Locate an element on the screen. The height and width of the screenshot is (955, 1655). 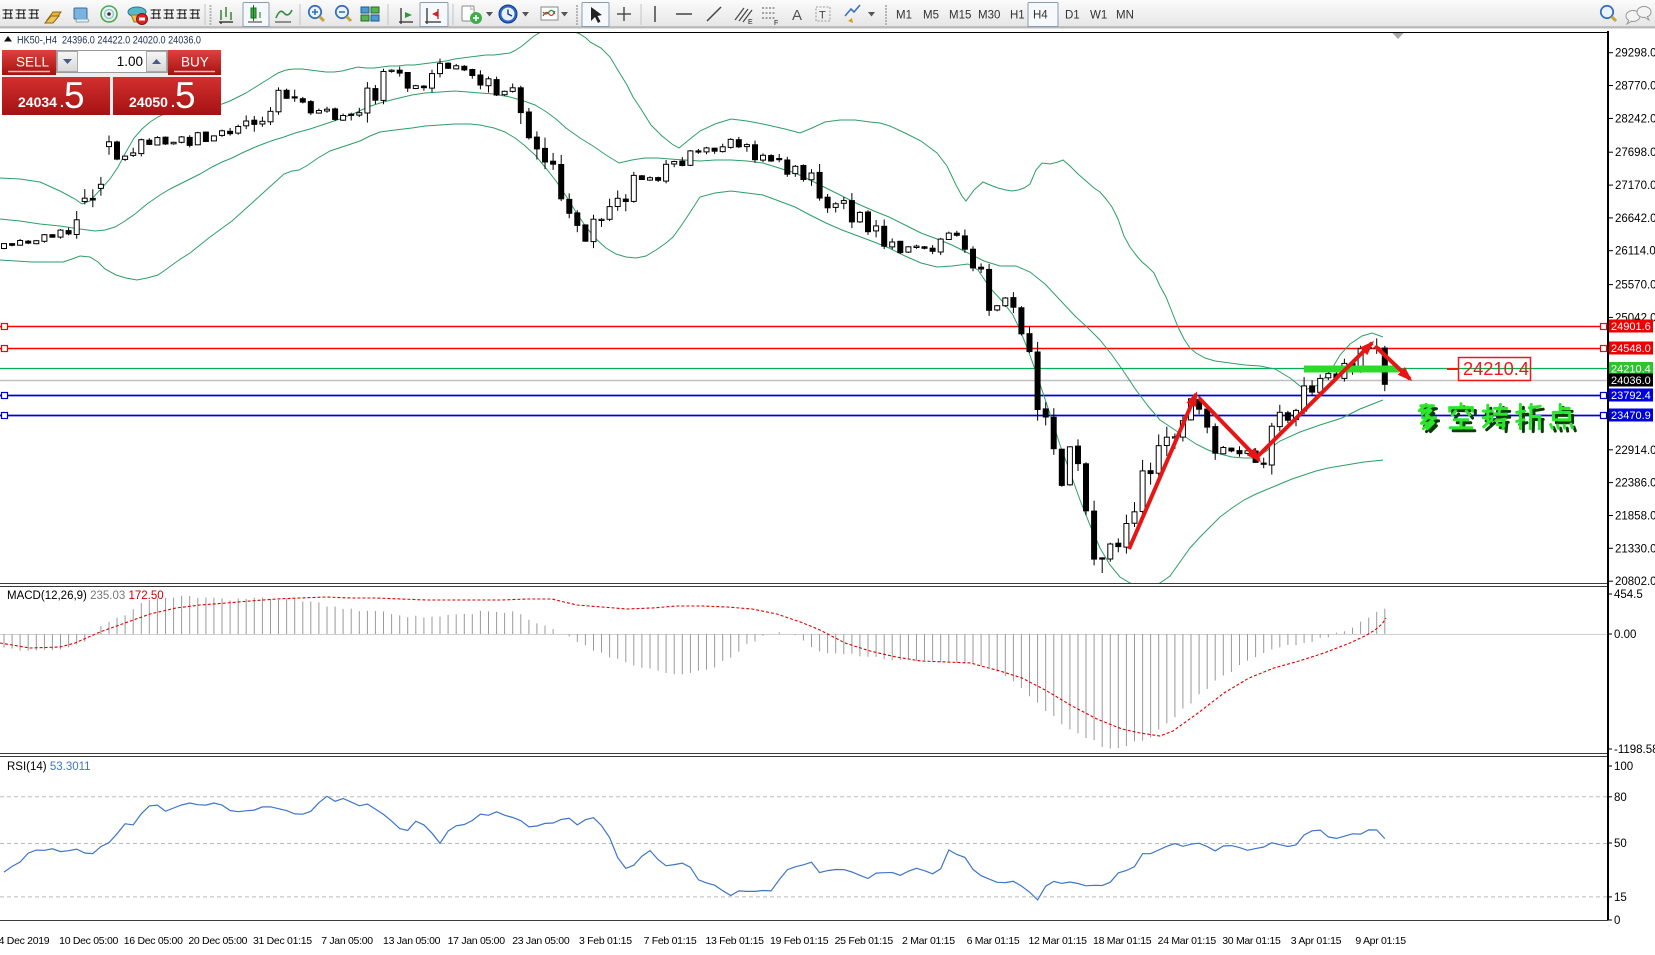
svg-text: 24210.4 is located at coordinates (1496, 368).